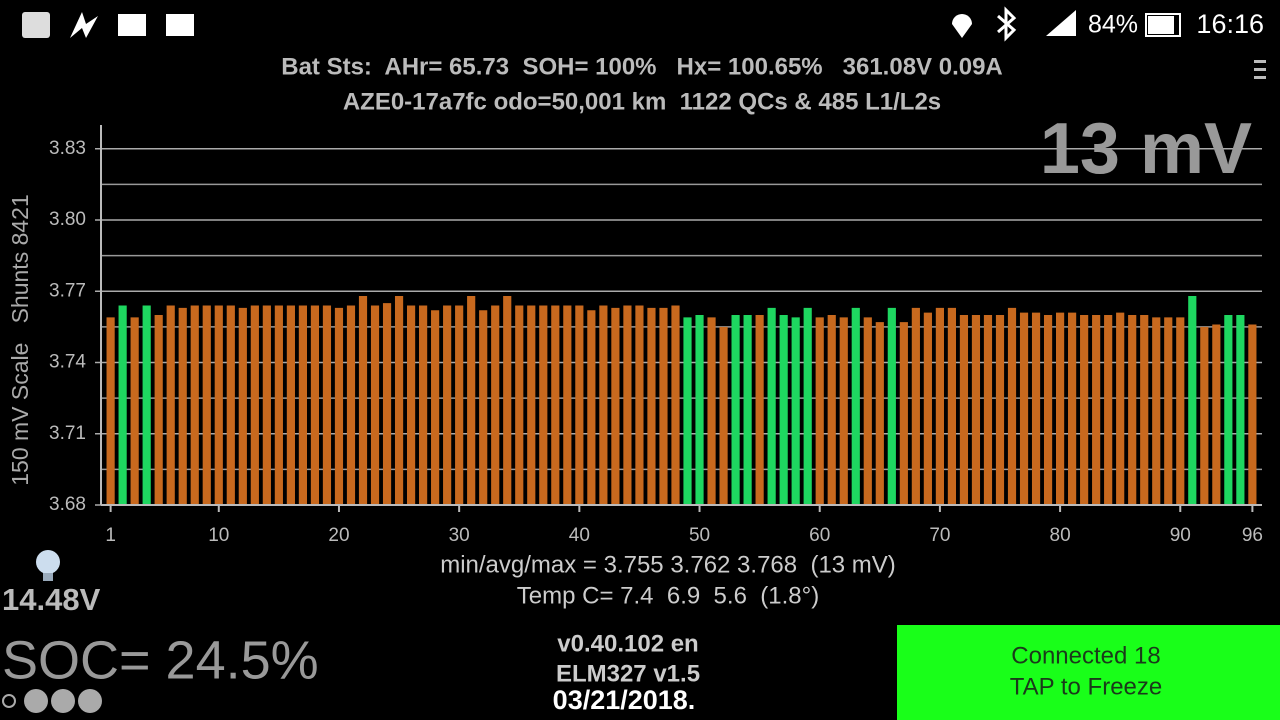 The height and width of the screenshot is (720, 1280). I want to click on progress-dots, so click(52, 701).